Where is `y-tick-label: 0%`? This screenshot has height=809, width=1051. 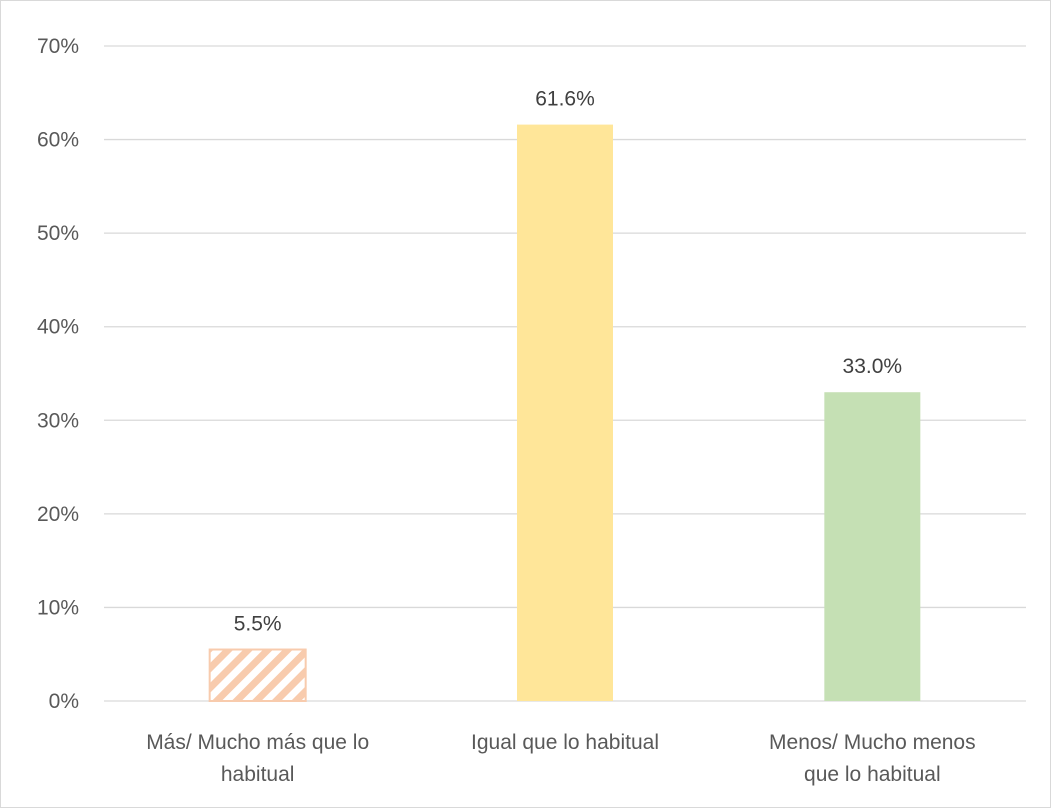 y-tick-label: 0% is located at coordinates (64, 701).